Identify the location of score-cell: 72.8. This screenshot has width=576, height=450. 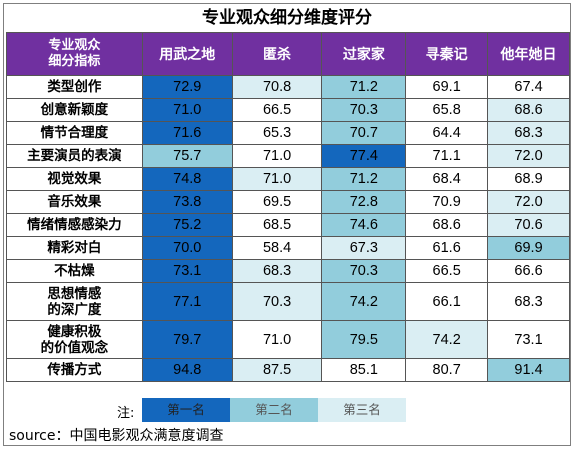
(364, 202).